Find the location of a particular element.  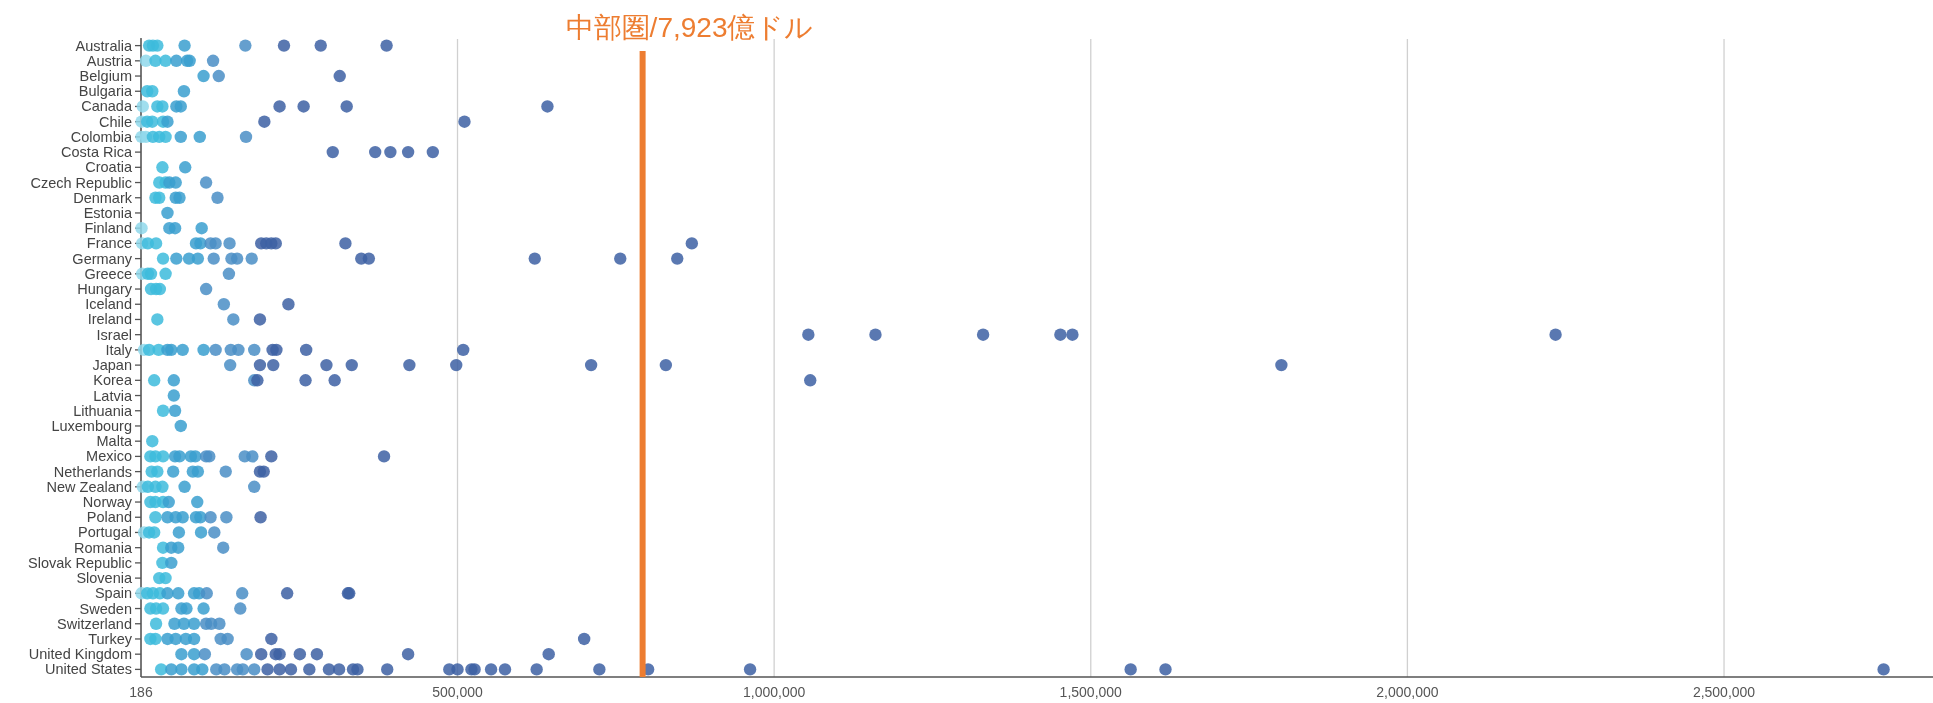

y-tick-label: Colombia is located at coordinates (101, 136).